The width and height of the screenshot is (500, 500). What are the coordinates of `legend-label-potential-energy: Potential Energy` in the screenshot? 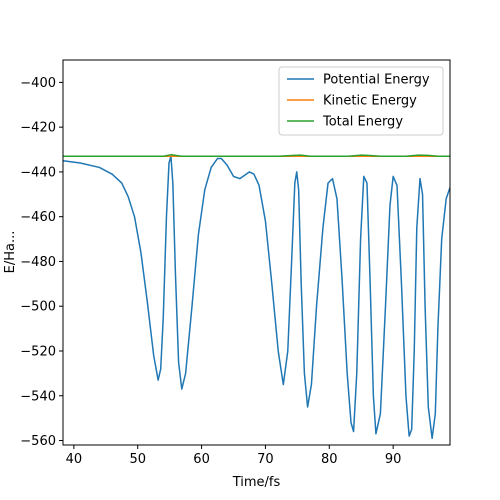 It's located at (376, 80).